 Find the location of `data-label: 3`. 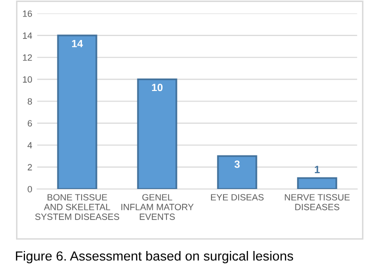

data-label: 3 is located at coordinates (237, 164).